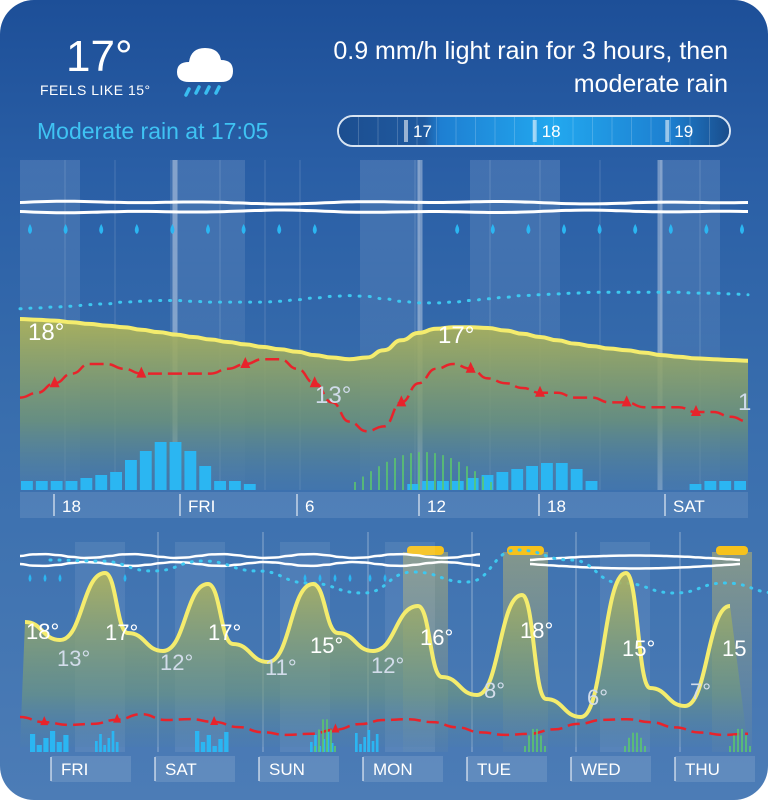 This screenshot has height=800, width=768. I want to click on day-axis-label: TUE, so click(494, 769).